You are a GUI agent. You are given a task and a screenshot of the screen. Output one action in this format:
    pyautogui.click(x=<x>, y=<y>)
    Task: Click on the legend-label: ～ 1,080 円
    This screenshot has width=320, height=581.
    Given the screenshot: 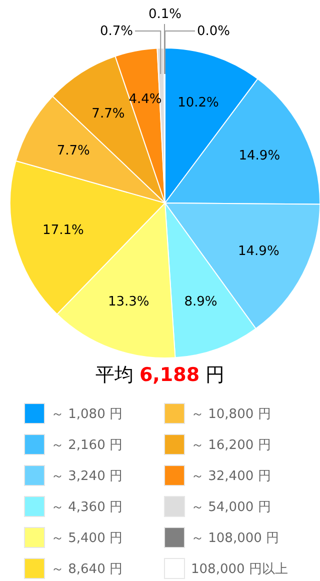 What is the action you would take?
    pyautogui.click(x=86, y=414)
    